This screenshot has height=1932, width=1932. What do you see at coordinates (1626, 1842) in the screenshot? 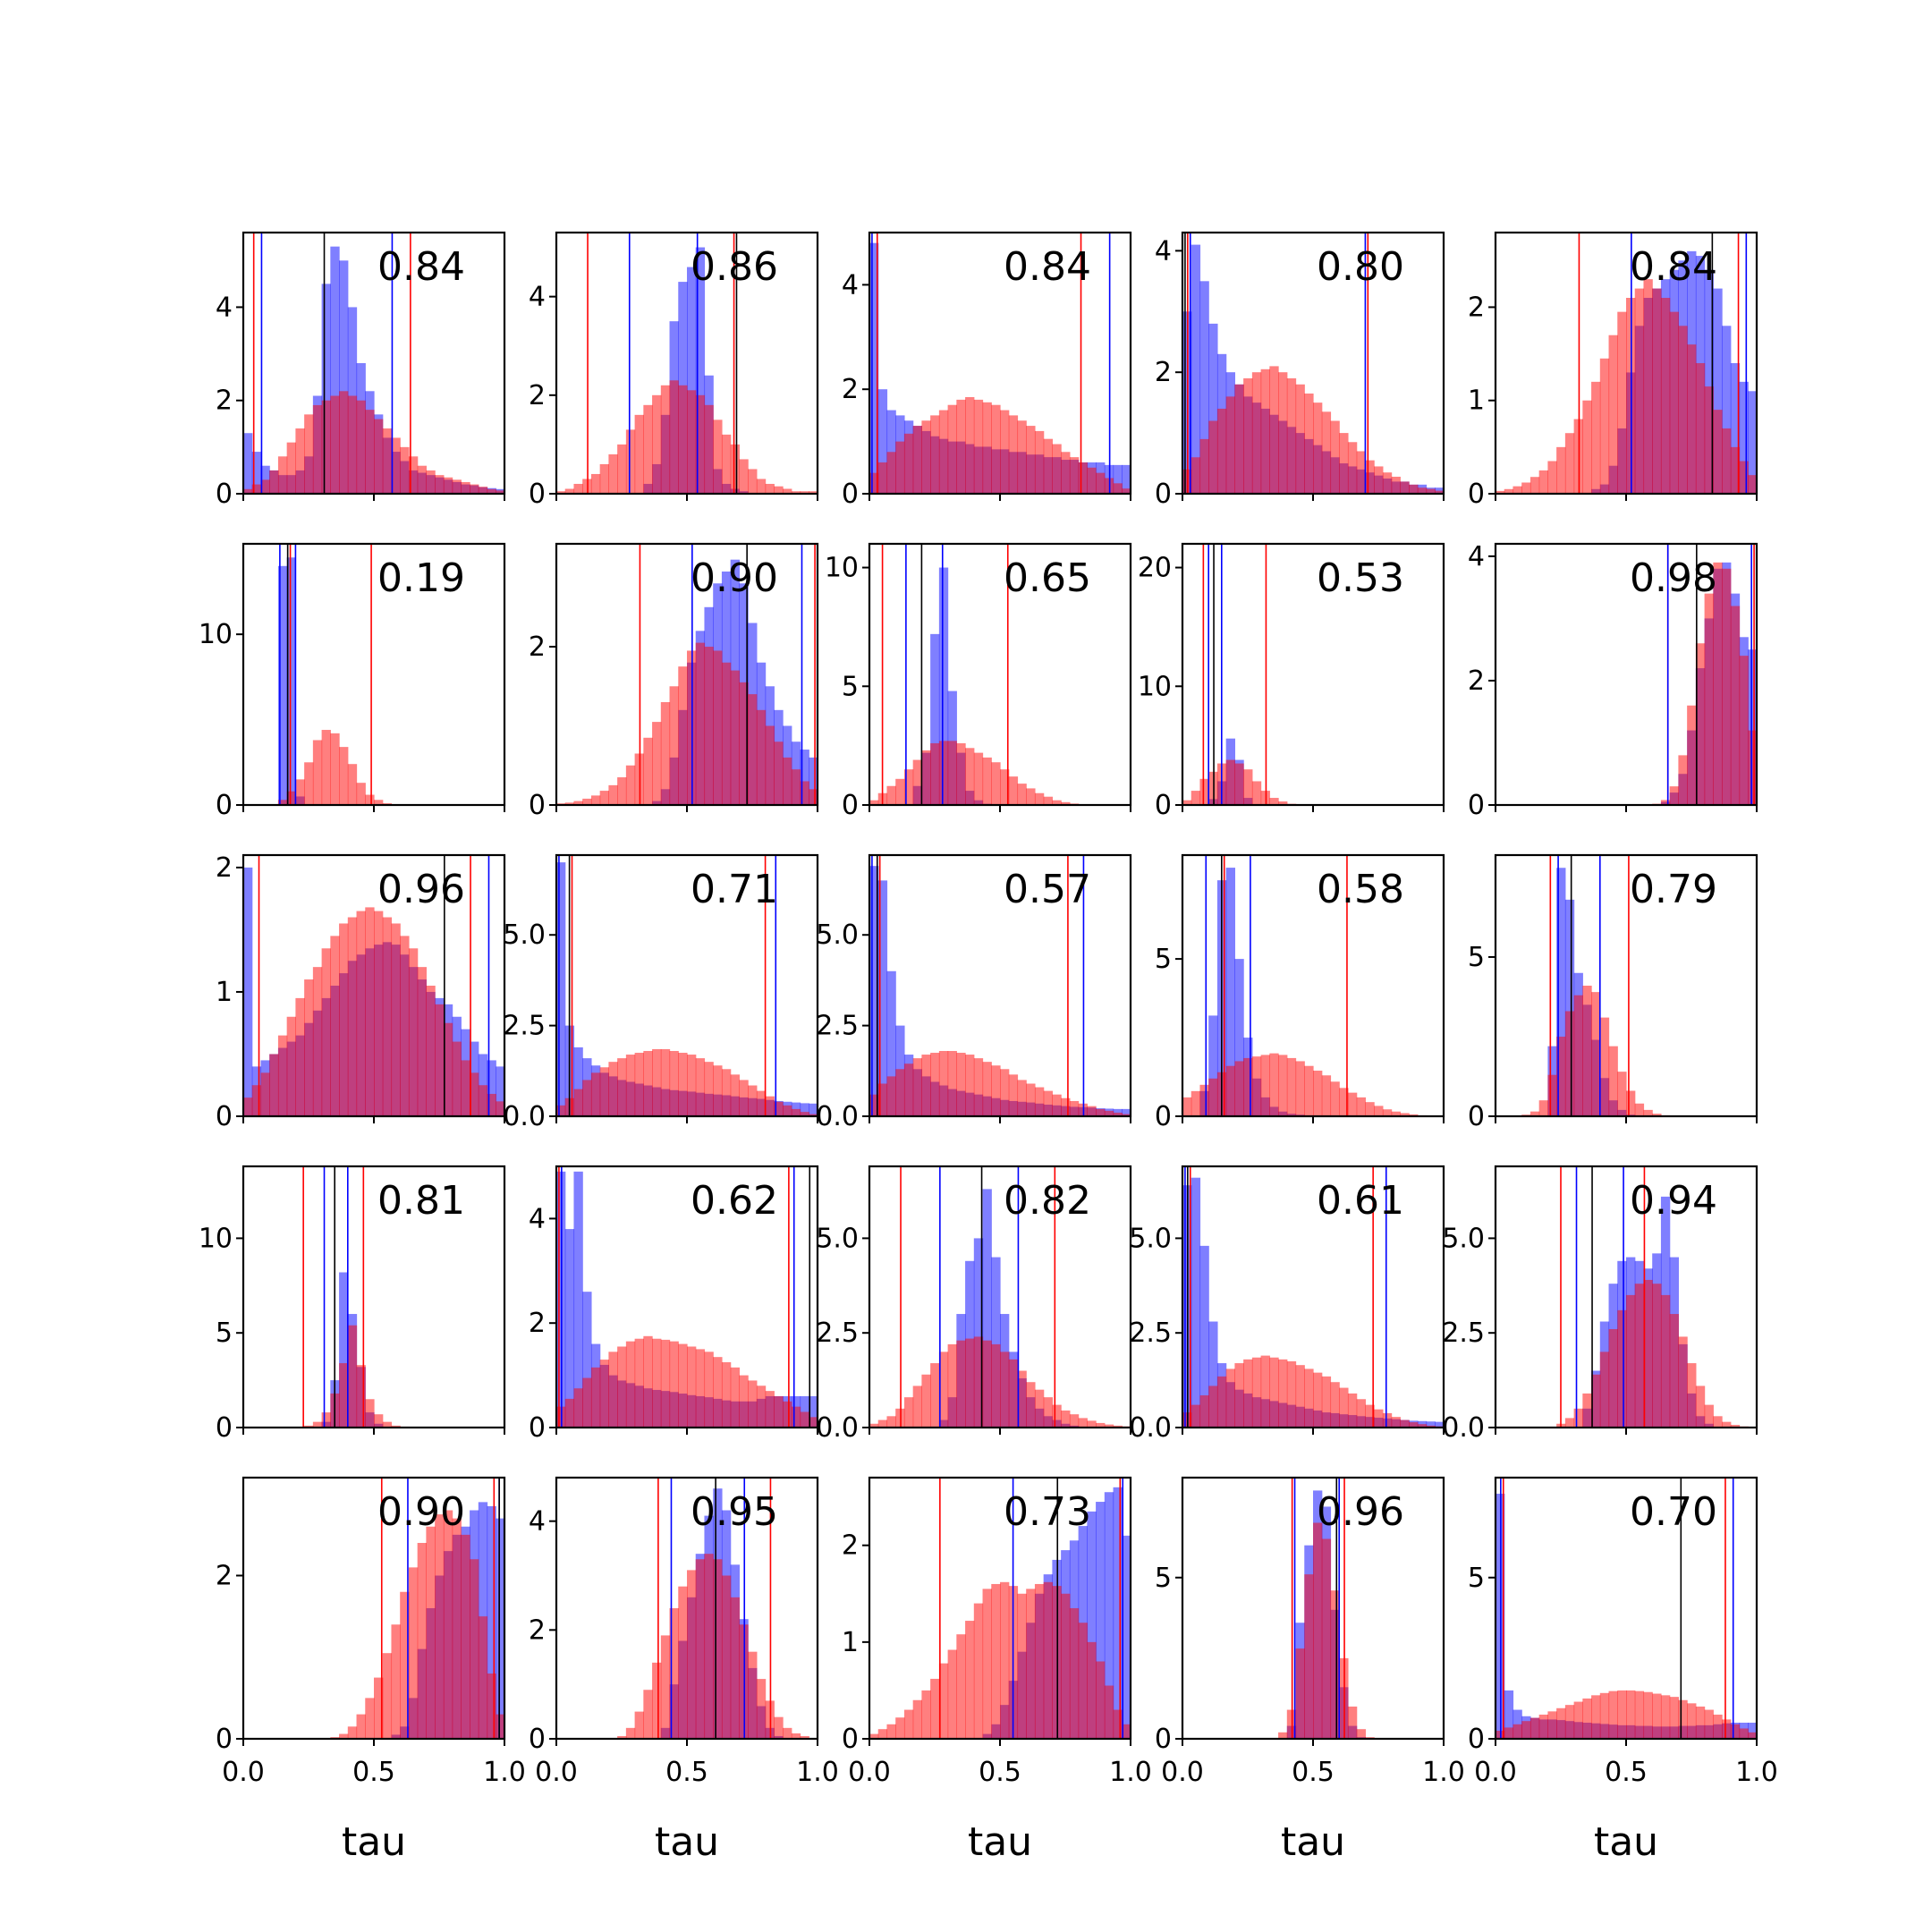
I see `x-axis-title: tau` at bounding box center [1626, 1842].